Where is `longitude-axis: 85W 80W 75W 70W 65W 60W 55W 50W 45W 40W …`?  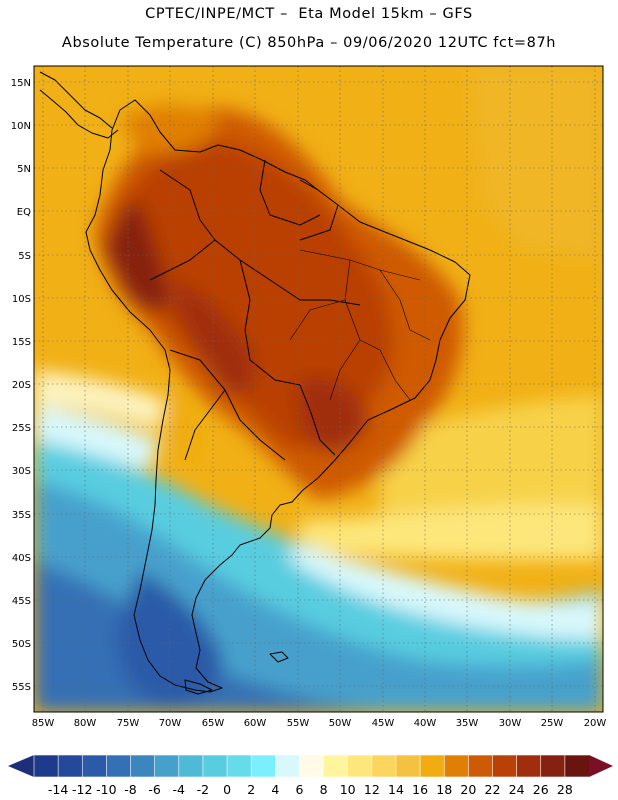
longitude-axis: 85W 80W 75W 70W 65W 60W 55W 50W 45W 40W … is located at coordinates (319, 723).